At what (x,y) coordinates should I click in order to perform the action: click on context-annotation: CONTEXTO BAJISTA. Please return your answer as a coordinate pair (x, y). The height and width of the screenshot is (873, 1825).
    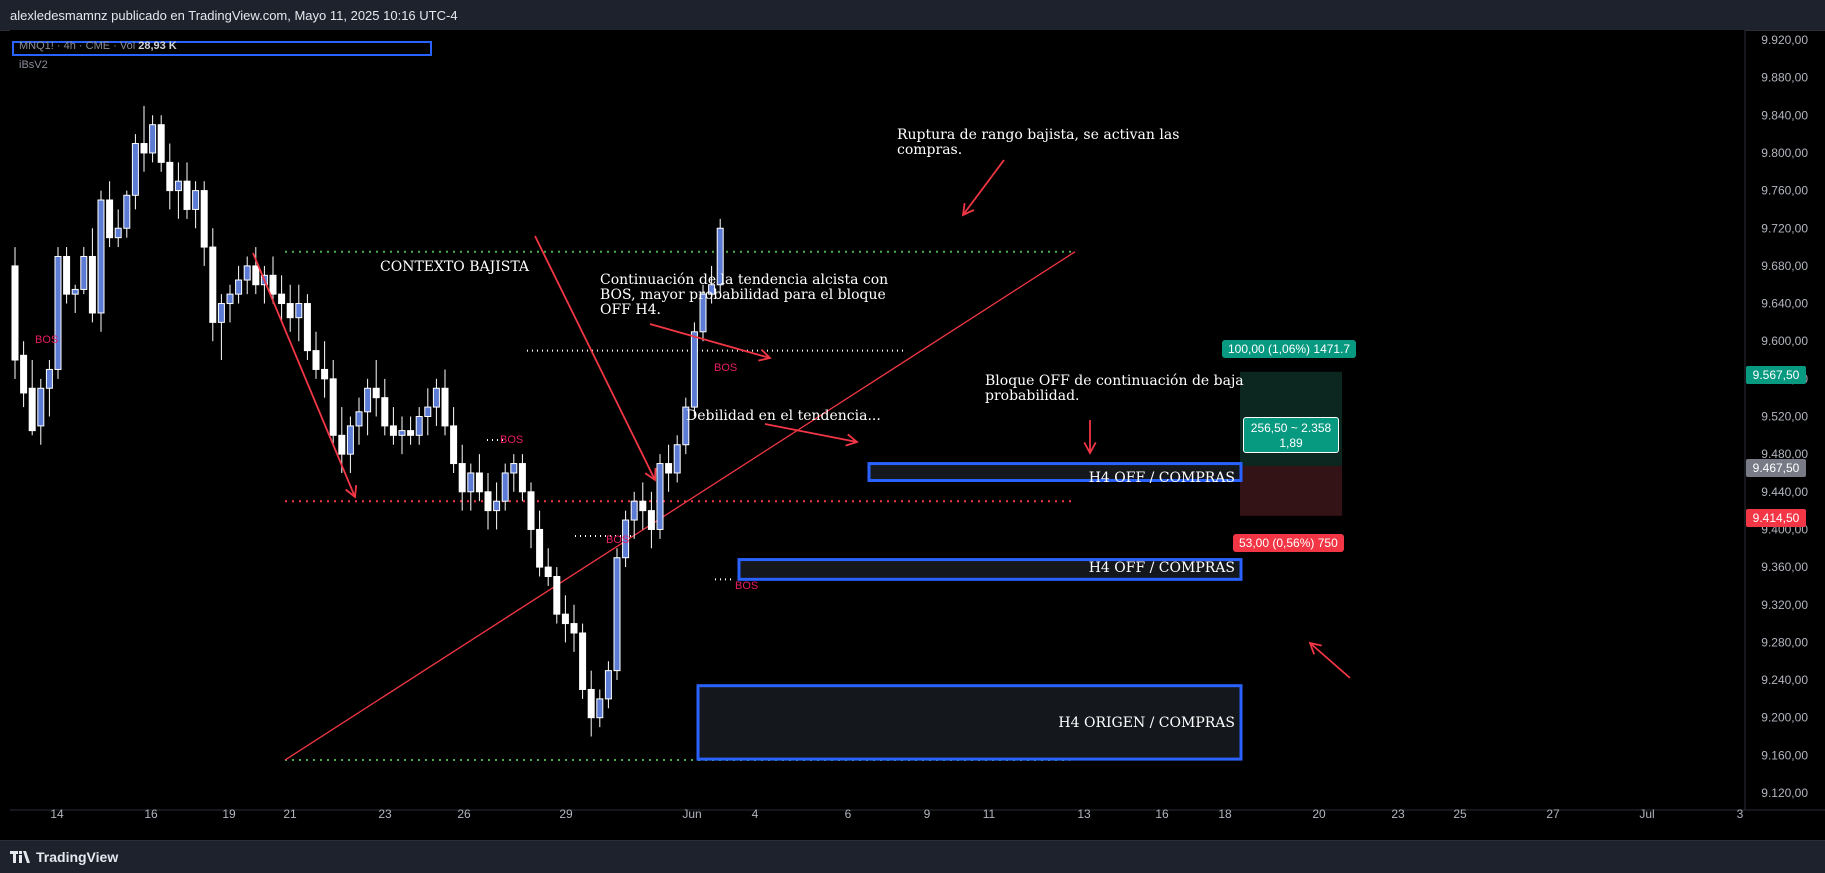
    Looking at the image, I should click on (455, 267).